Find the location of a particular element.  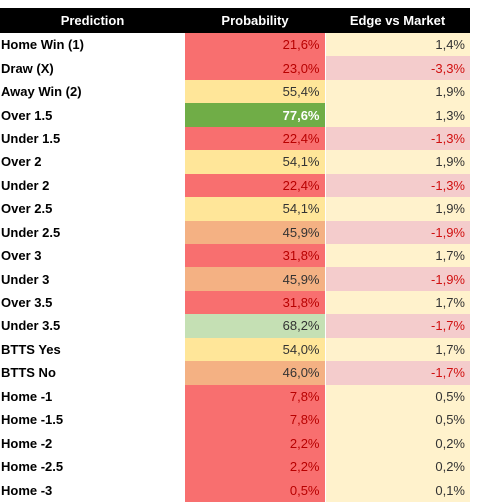

table-row: Under 2 22,4% -1,3% is located at coordinates (235, 185).